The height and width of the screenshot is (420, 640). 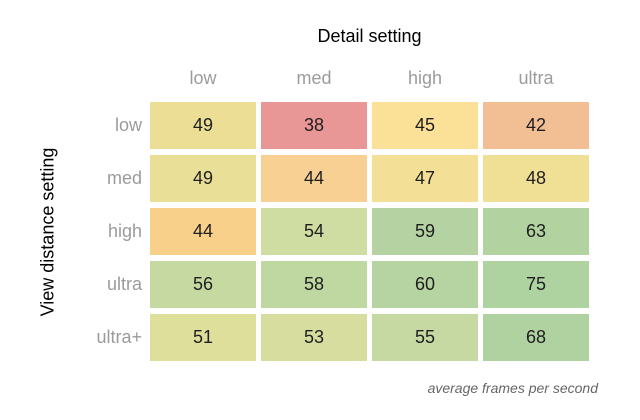 What do you see at coordinates (369, 78) in the screenshot?
I see `column-headers: low med high ultra` at bounding box center [369, 78].